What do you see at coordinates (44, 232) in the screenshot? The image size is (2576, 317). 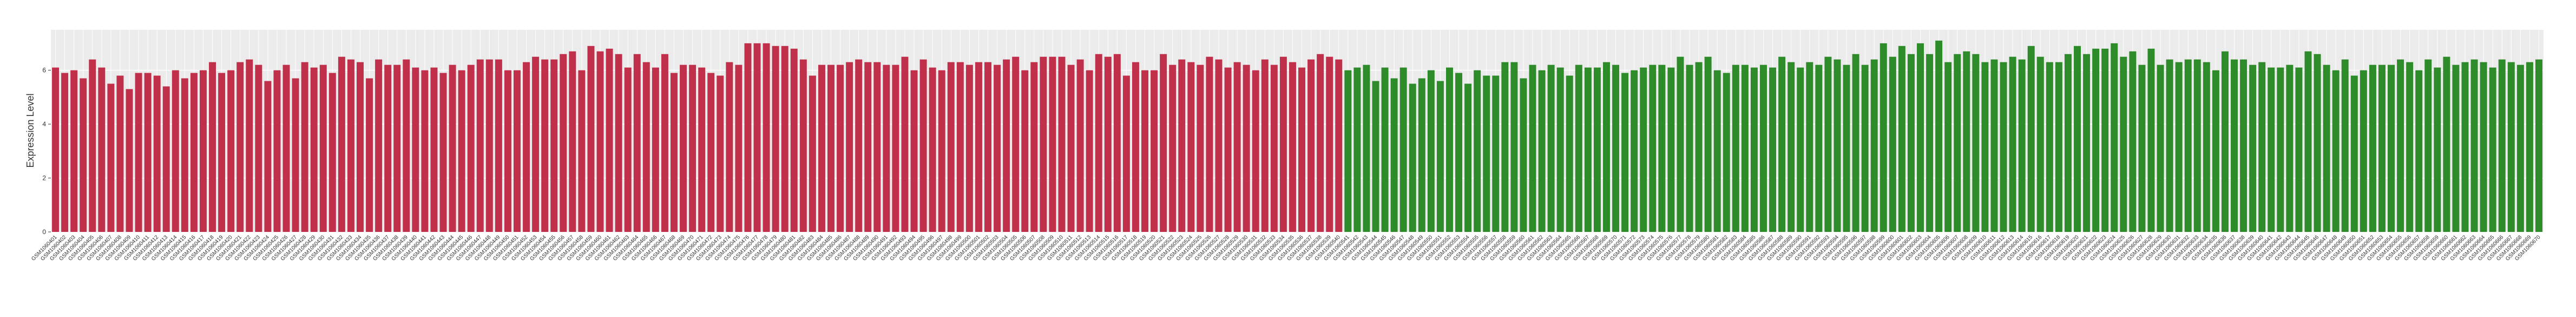 I see `y-tick-label: 0` at bounding box center [44, 232].